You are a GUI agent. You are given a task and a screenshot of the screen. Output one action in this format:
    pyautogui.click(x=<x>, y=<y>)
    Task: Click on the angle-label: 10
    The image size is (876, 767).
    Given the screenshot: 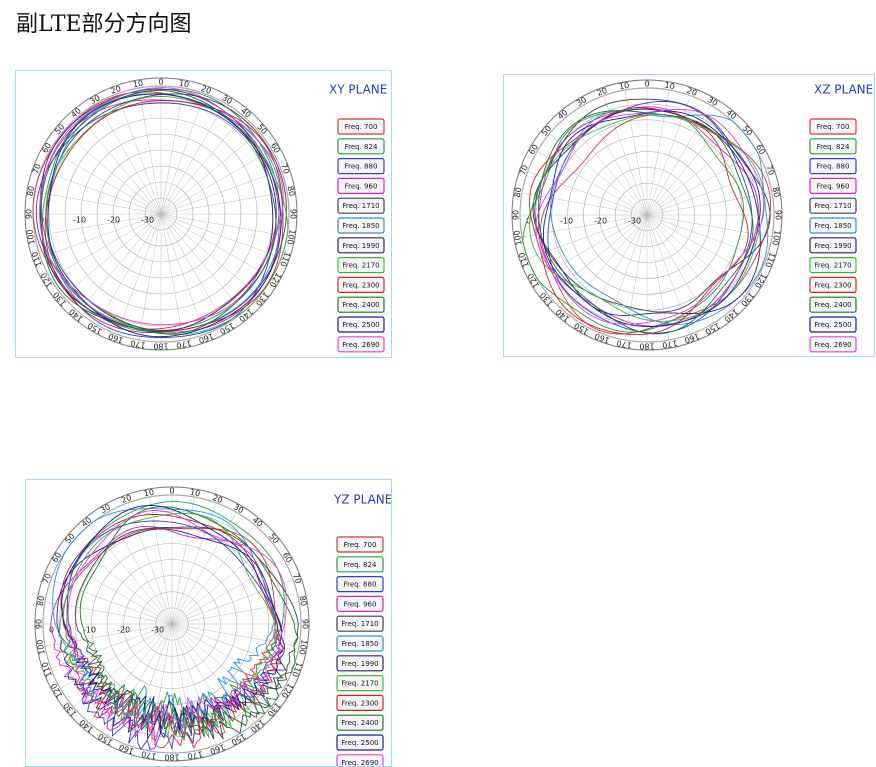 What is the action you would take?
    pyautogui.click(x=624, y=86)
    